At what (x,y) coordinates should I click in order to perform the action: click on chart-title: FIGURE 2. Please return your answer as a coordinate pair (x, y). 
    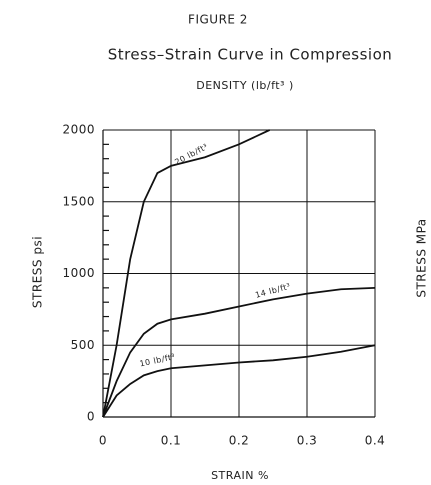
    Looking at the image, I should click on (218, 20).